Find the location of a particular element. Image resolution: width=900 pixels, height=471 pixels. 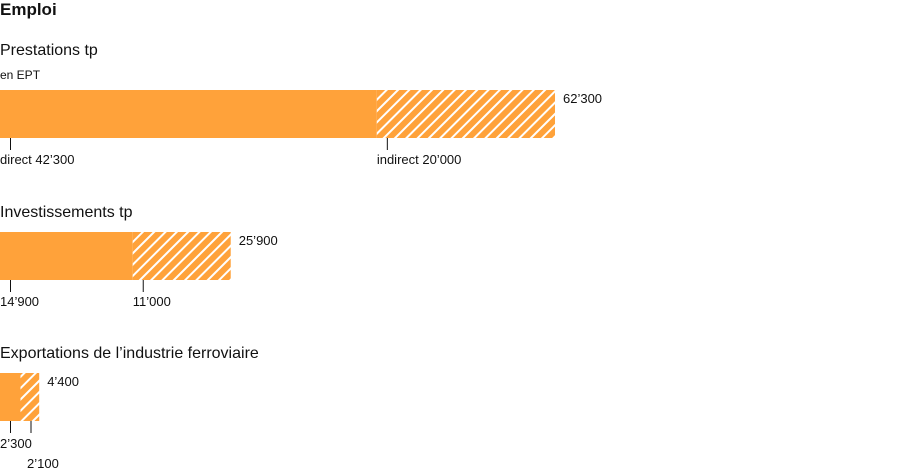

unit-label: en EPT is located at coordinates (20, 75).